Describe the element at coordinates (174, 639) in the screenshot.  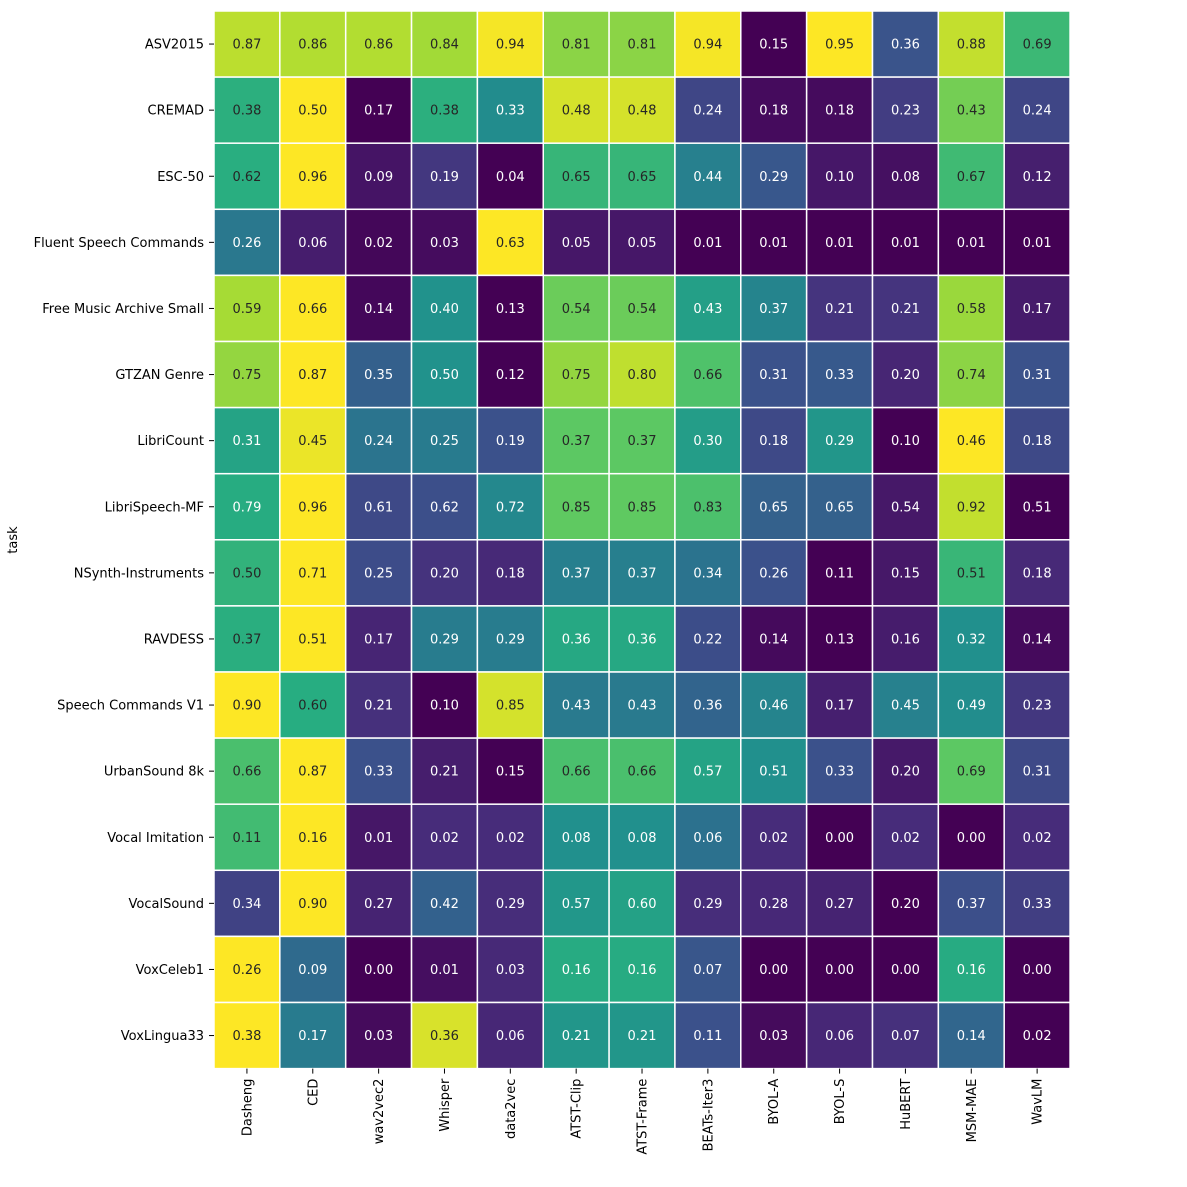
I see `y-tick-label: RAVDESS` at that location.